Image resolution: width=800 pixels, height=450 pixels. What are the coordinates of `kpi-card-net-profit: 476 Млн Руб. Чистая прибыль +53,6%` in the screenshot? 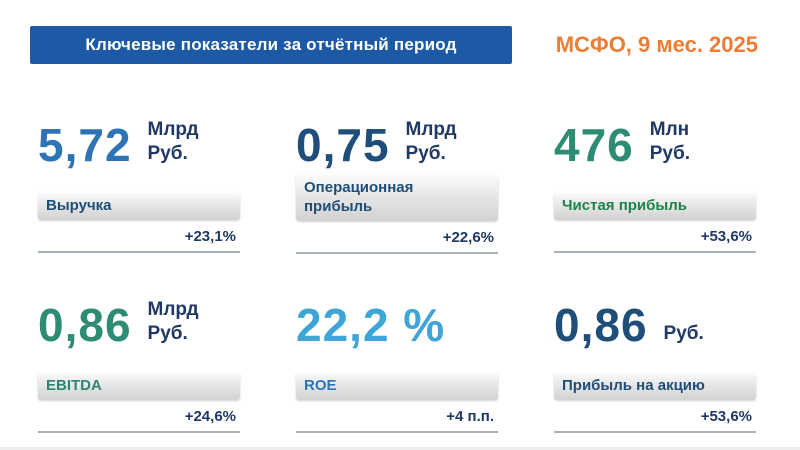 It's located at (655, 182).